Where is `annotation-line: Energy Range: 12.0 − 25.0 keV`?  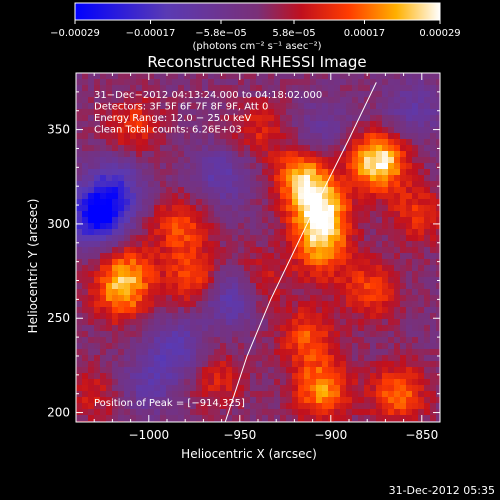 annotation-line: Energy Range: 12.0 − 25.0 keV is located at coordinates (172, 118).